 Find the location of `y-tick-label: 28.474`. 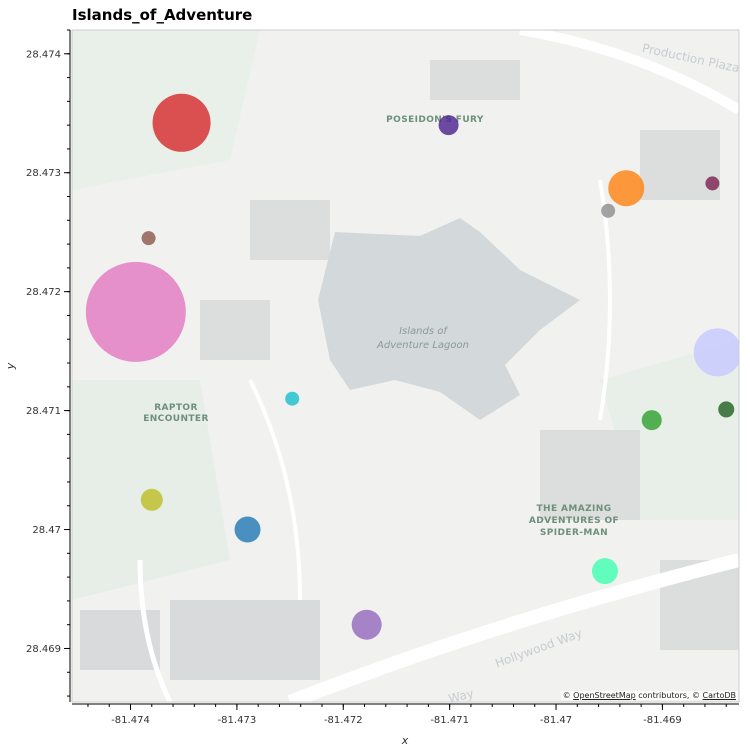

y-tick-label: 28.474 is located at coordinates (43, 54).